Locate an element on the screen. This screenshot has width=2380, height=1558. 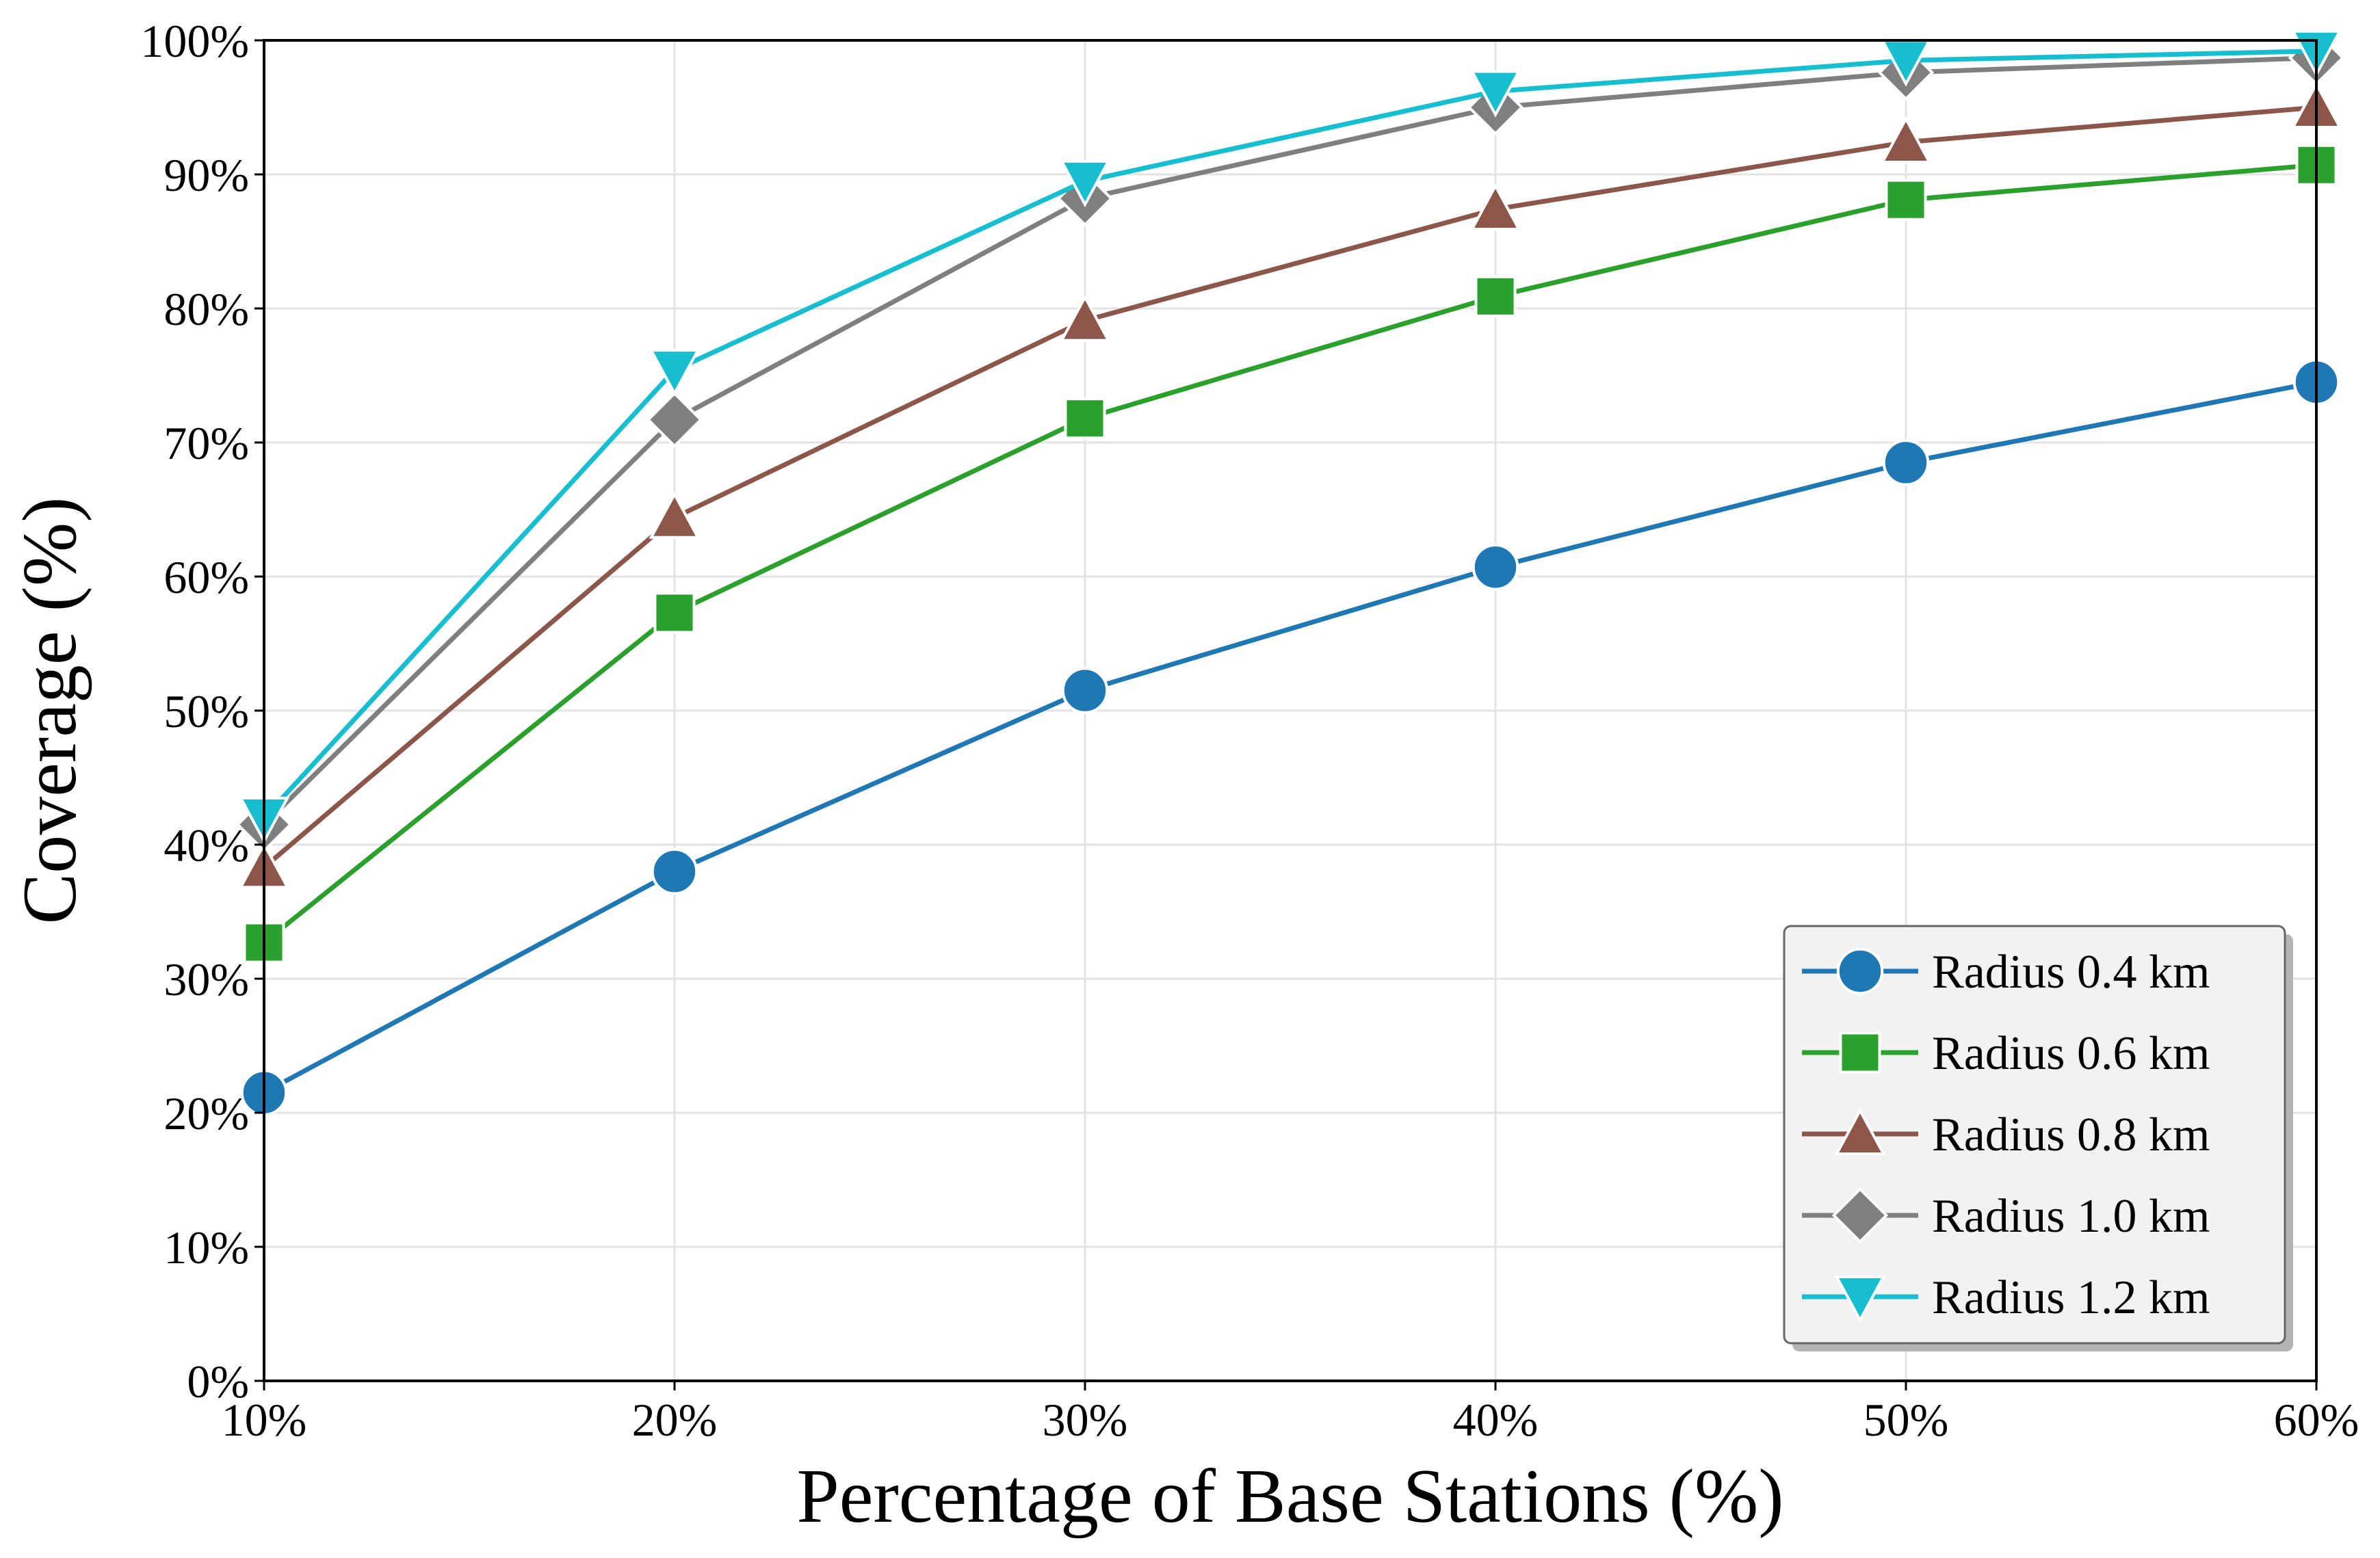
legend-item: Radius 0.4 km is located at coordinates (2006, 972).